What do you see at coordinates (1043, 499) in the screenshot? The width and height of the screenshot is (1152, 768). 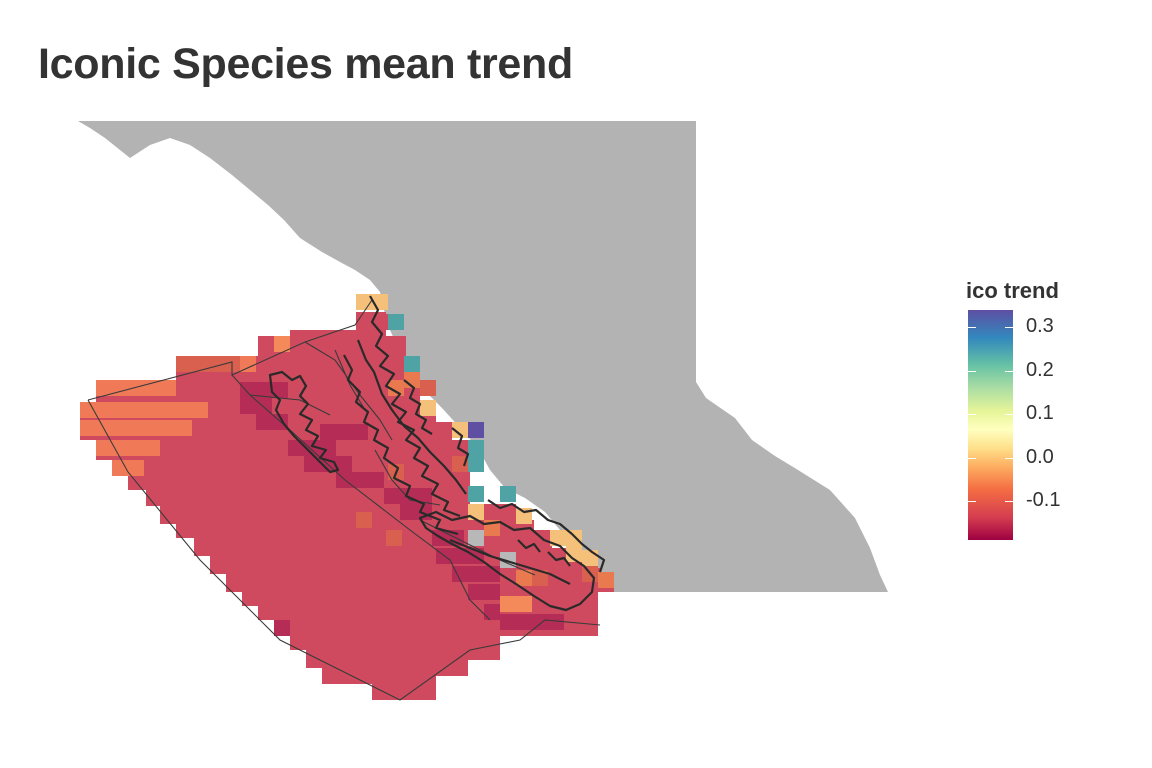 I see `legend-tick-label: -0.1` at bounding box center [1043, 499].